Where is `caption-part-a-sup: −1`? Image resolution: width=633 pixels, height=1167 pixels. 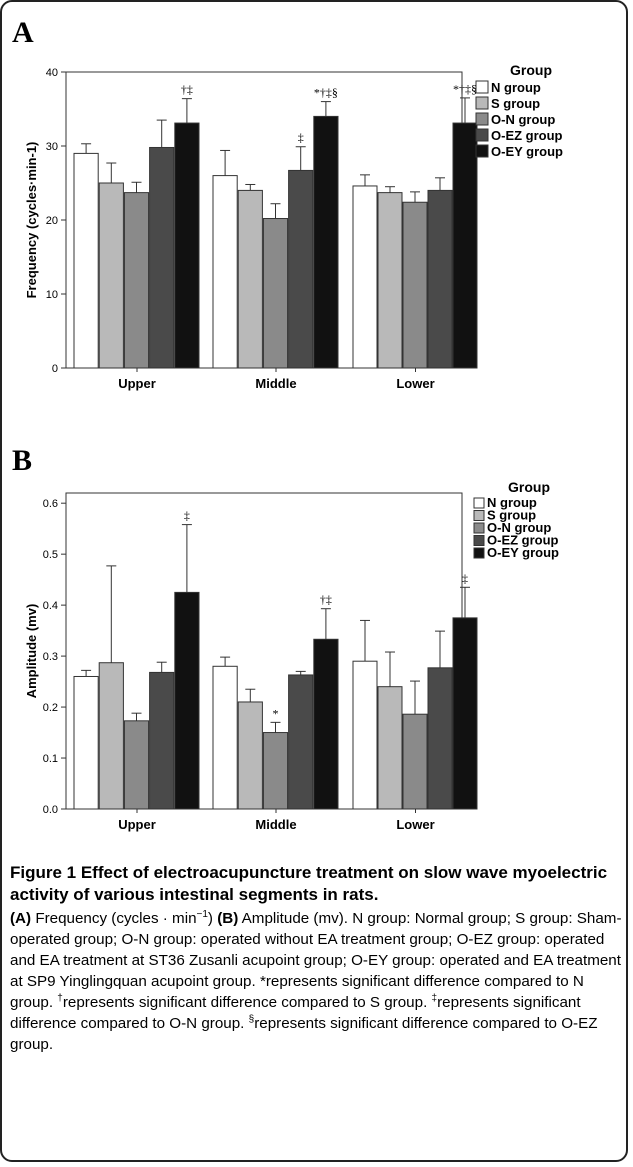
caption-part-a-sup: −1 is located at coordinates (202, 914).